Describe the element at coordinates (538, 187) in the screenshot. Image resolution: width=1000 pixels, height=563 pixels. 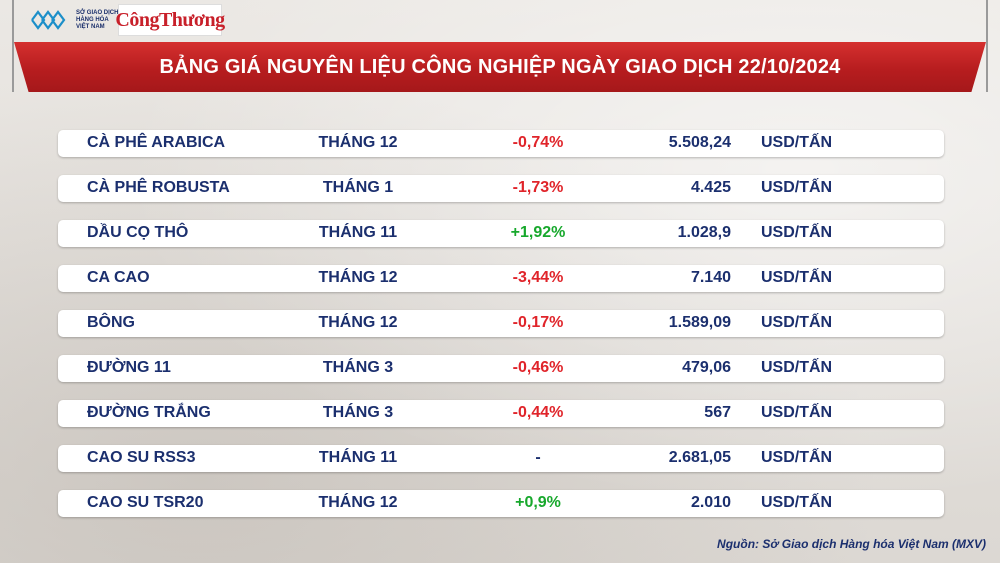
I see `change-percent: -1,73%` at that location.